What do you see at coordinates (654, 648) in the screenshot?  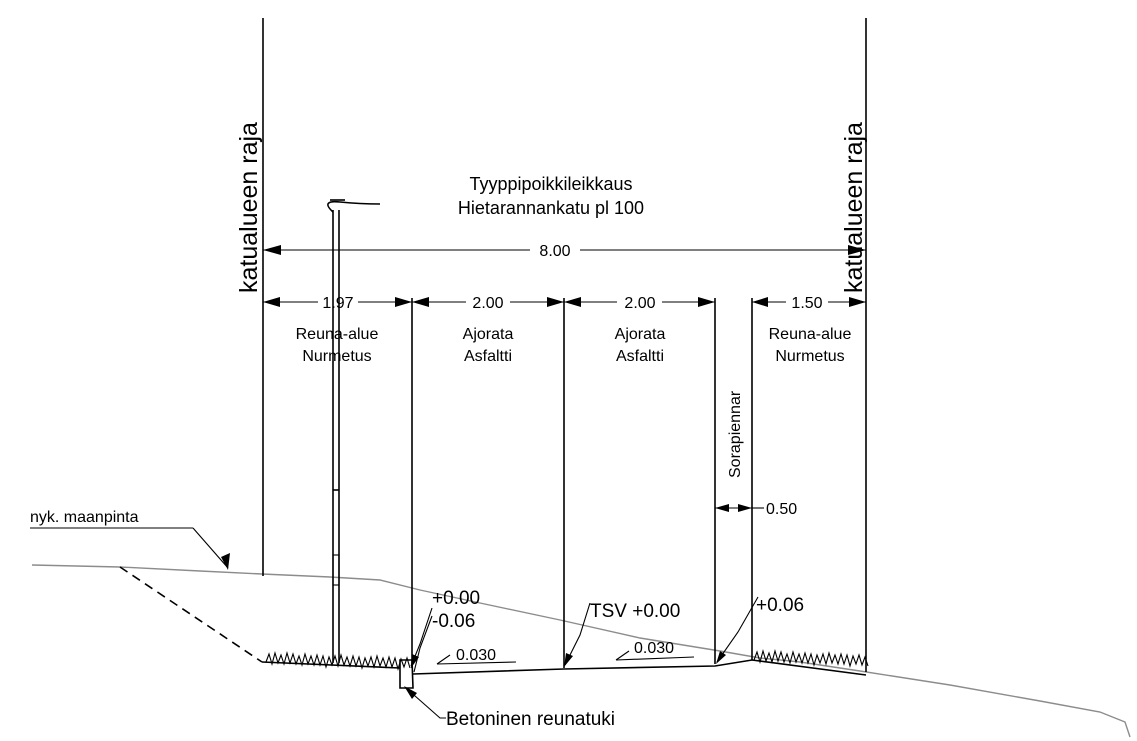 I see `slope-right-label: 0.030` at bounding box center [654, 648].